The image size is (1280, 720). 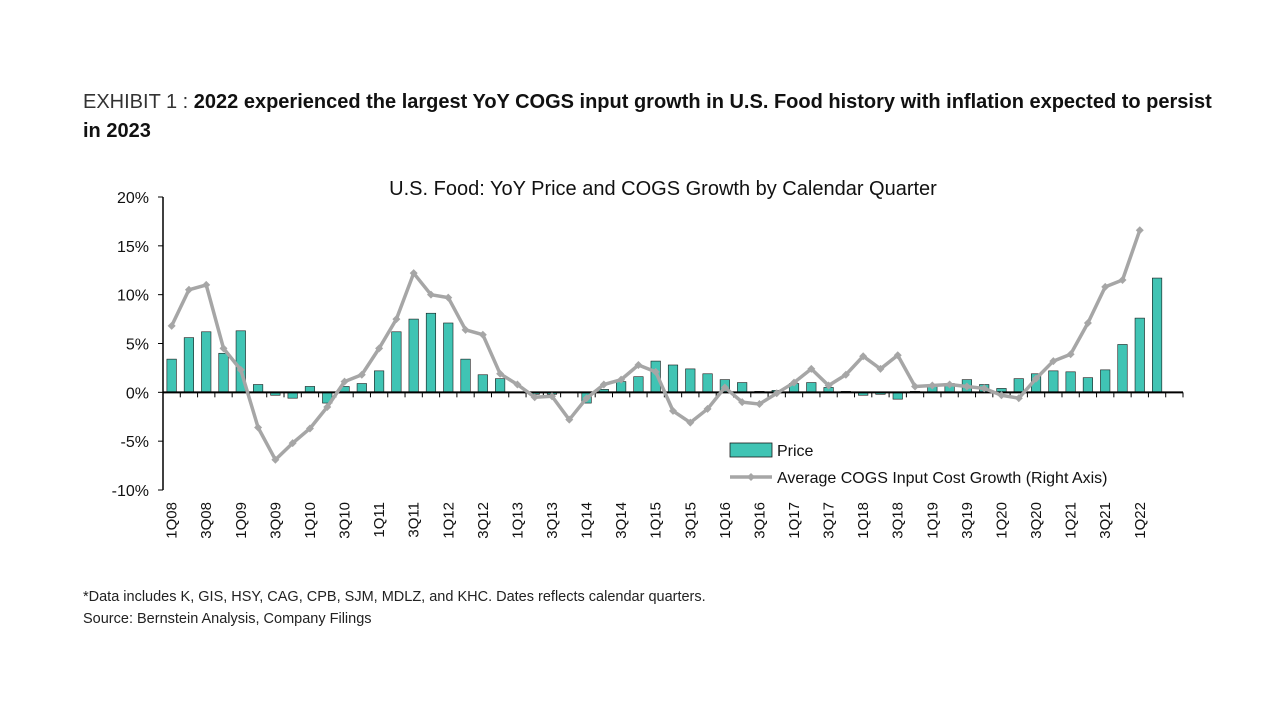 I want to click on x-tick-label: 3Q17, so click(x=829, y=520).